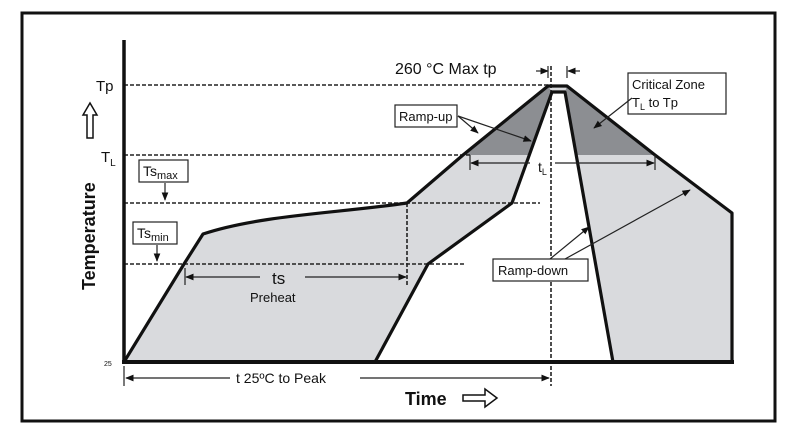 The width and height of the screenshot is (799, 441). What do you see at coordinates (278, 278) in the screenshot?
I see `ts-label: ts` at bounding box center [278, 278].